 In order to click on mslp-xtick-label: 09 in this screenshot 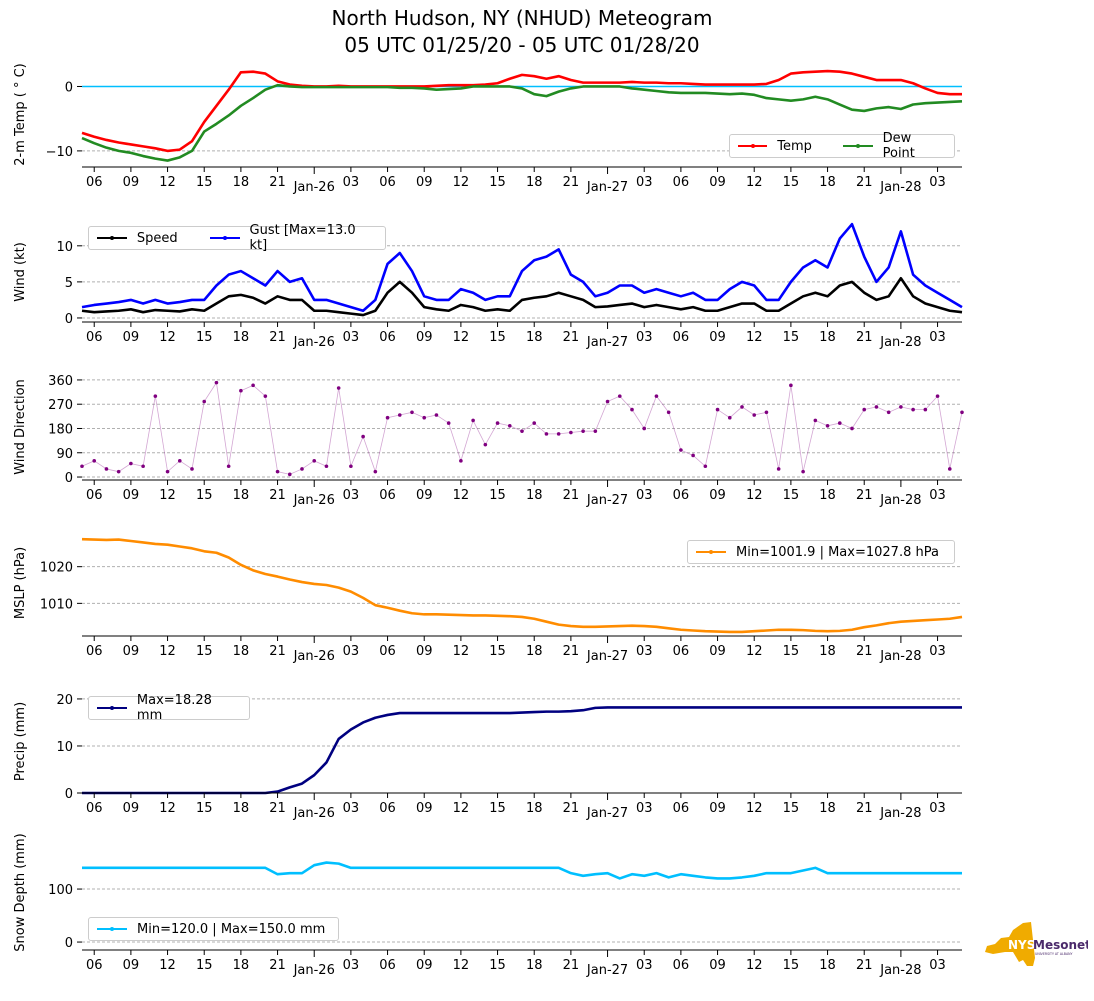, I will do `click(424, 651)`.